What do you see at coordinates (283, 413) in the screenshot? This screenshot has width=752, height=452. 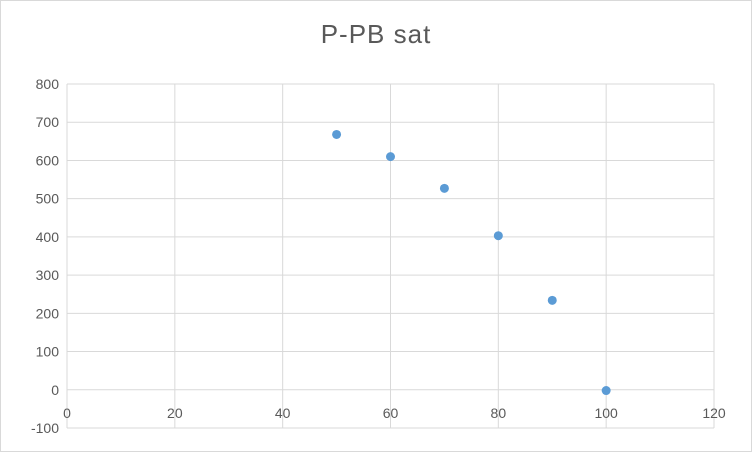 I see `x-tick-label: 40` at bounding box center [283, 413].